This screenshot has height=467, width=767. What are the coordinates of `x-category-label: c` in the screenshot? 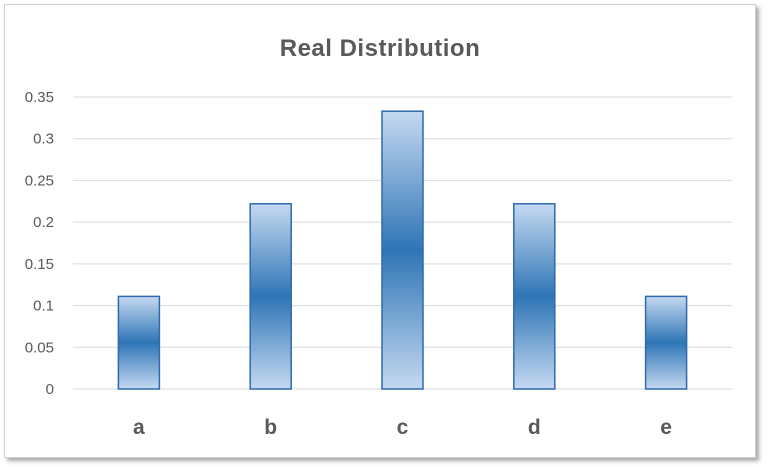 It's located at (403, 427).